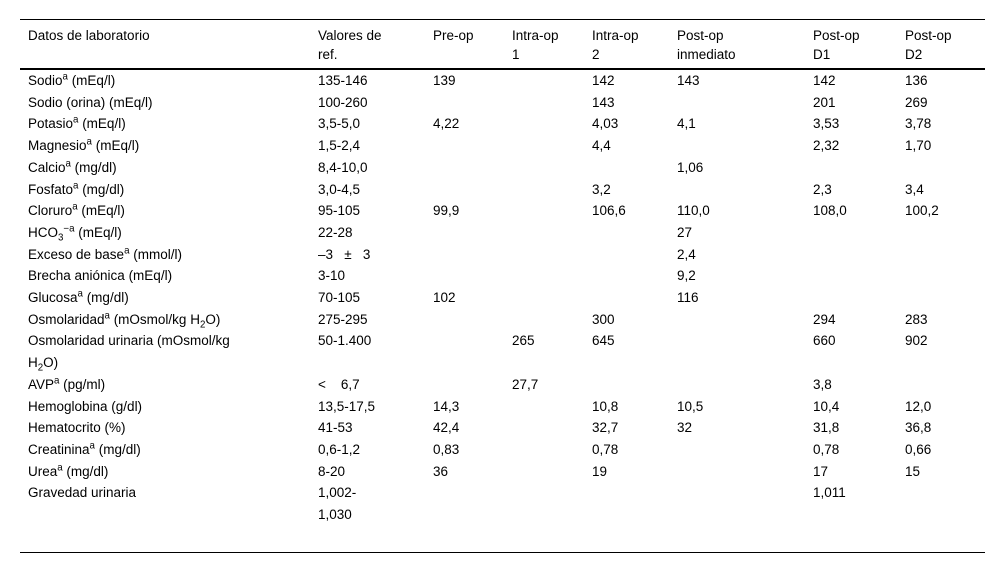 The width and height of the screenshot is (1000, 570). I want to click on cell-intraop2: 0,78, so click(605, 449).